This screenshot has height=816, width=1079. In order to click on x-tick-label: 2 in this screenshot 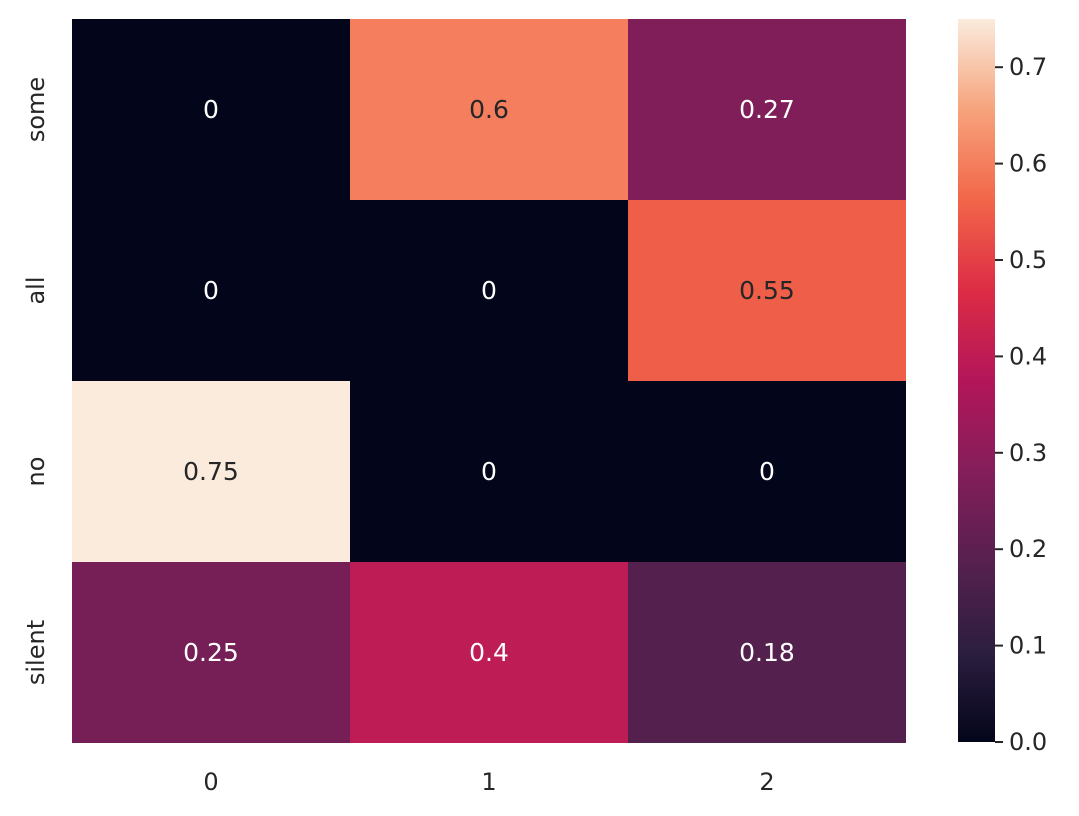, I will do `click(766, 782)`.